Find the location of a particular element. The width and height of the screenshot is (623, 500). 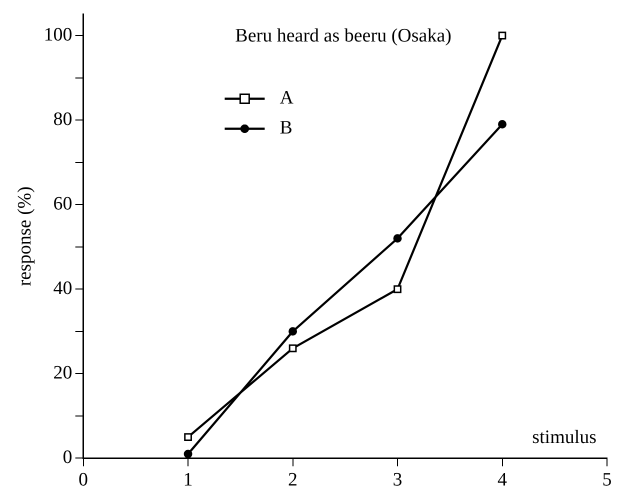

x-tick-label: 1 is located at coordinates (188, 480).